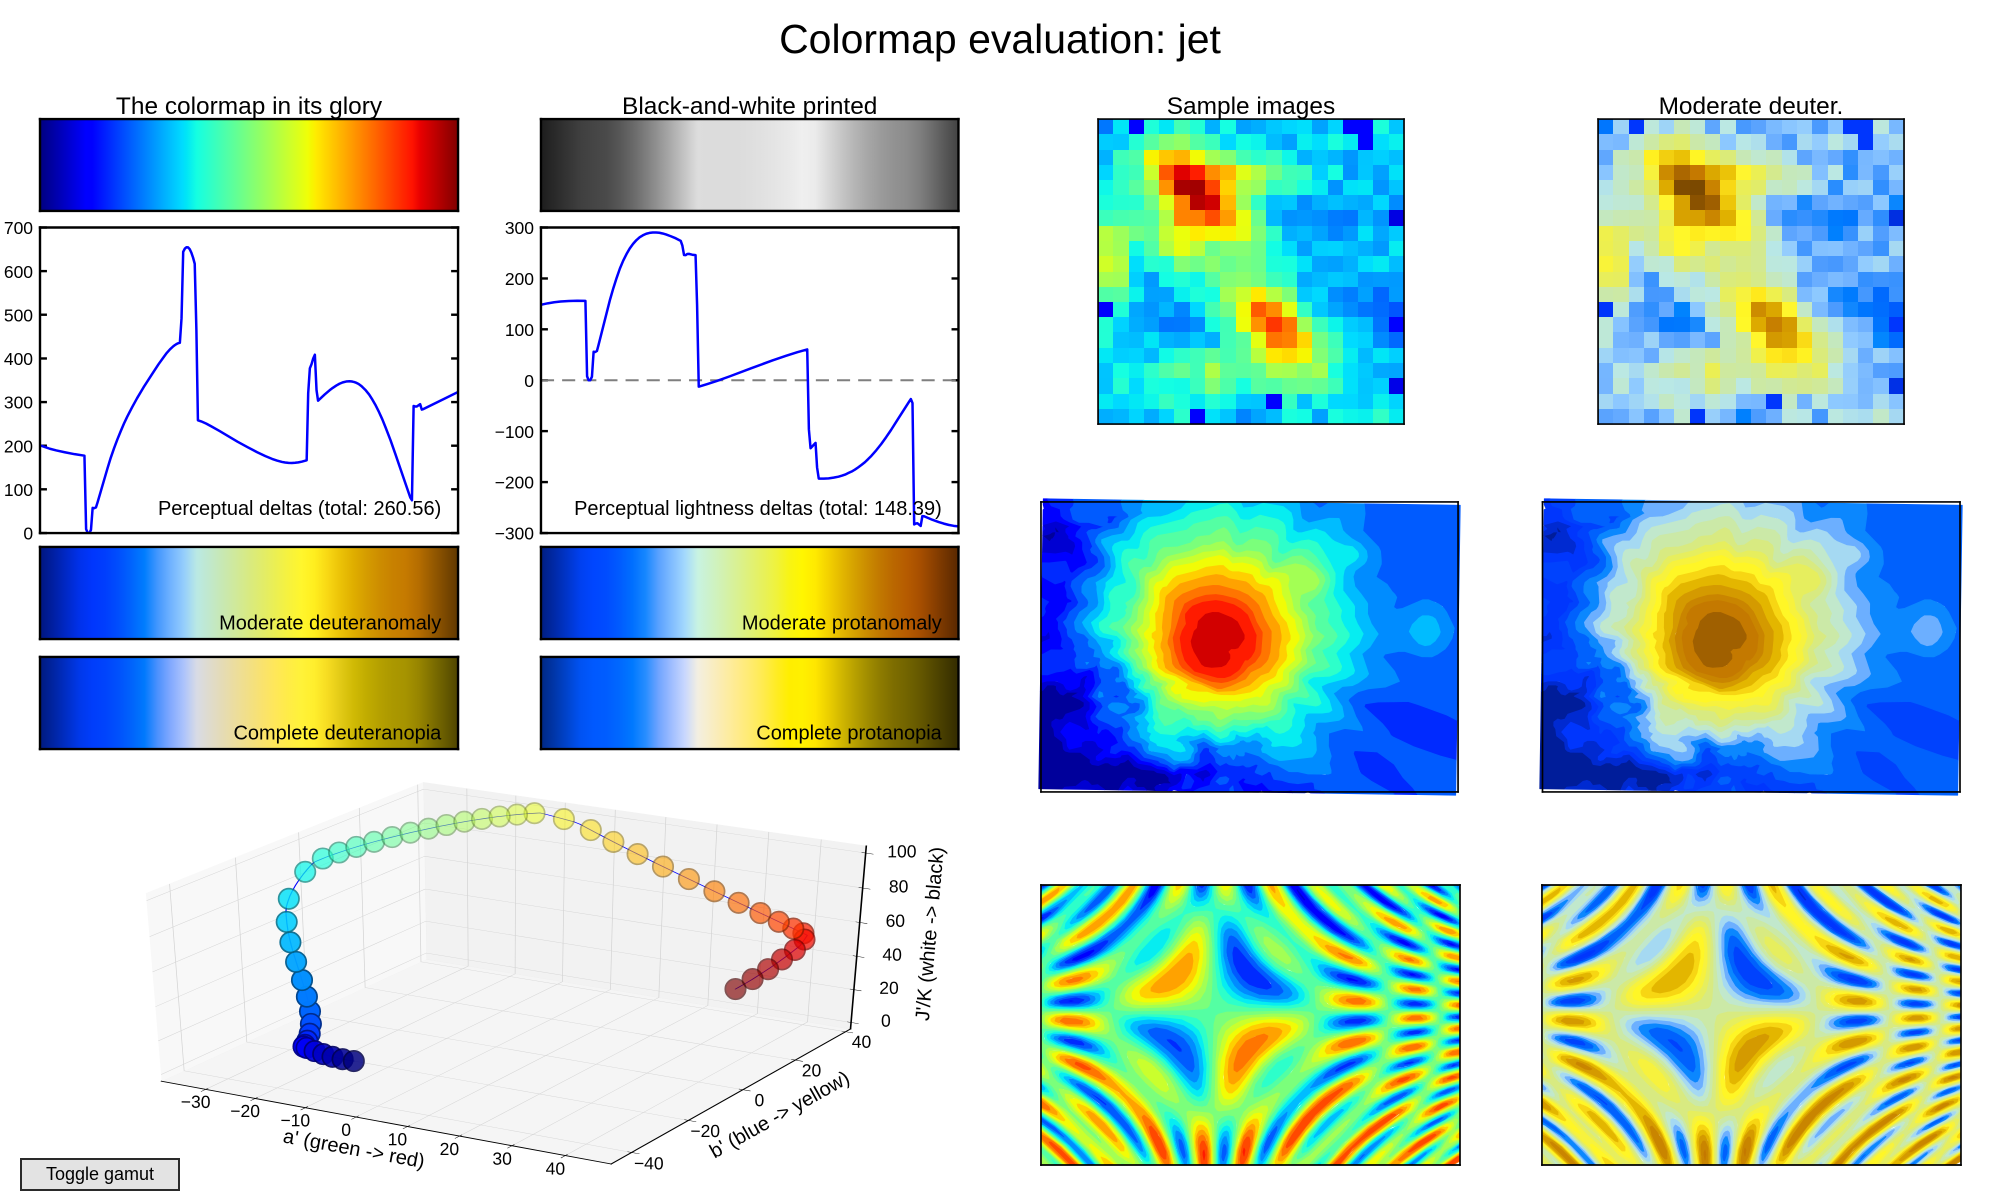  Describe the element at coordinates (398, 1139) in the screenshot. I see `svg-text: 10` at that location.